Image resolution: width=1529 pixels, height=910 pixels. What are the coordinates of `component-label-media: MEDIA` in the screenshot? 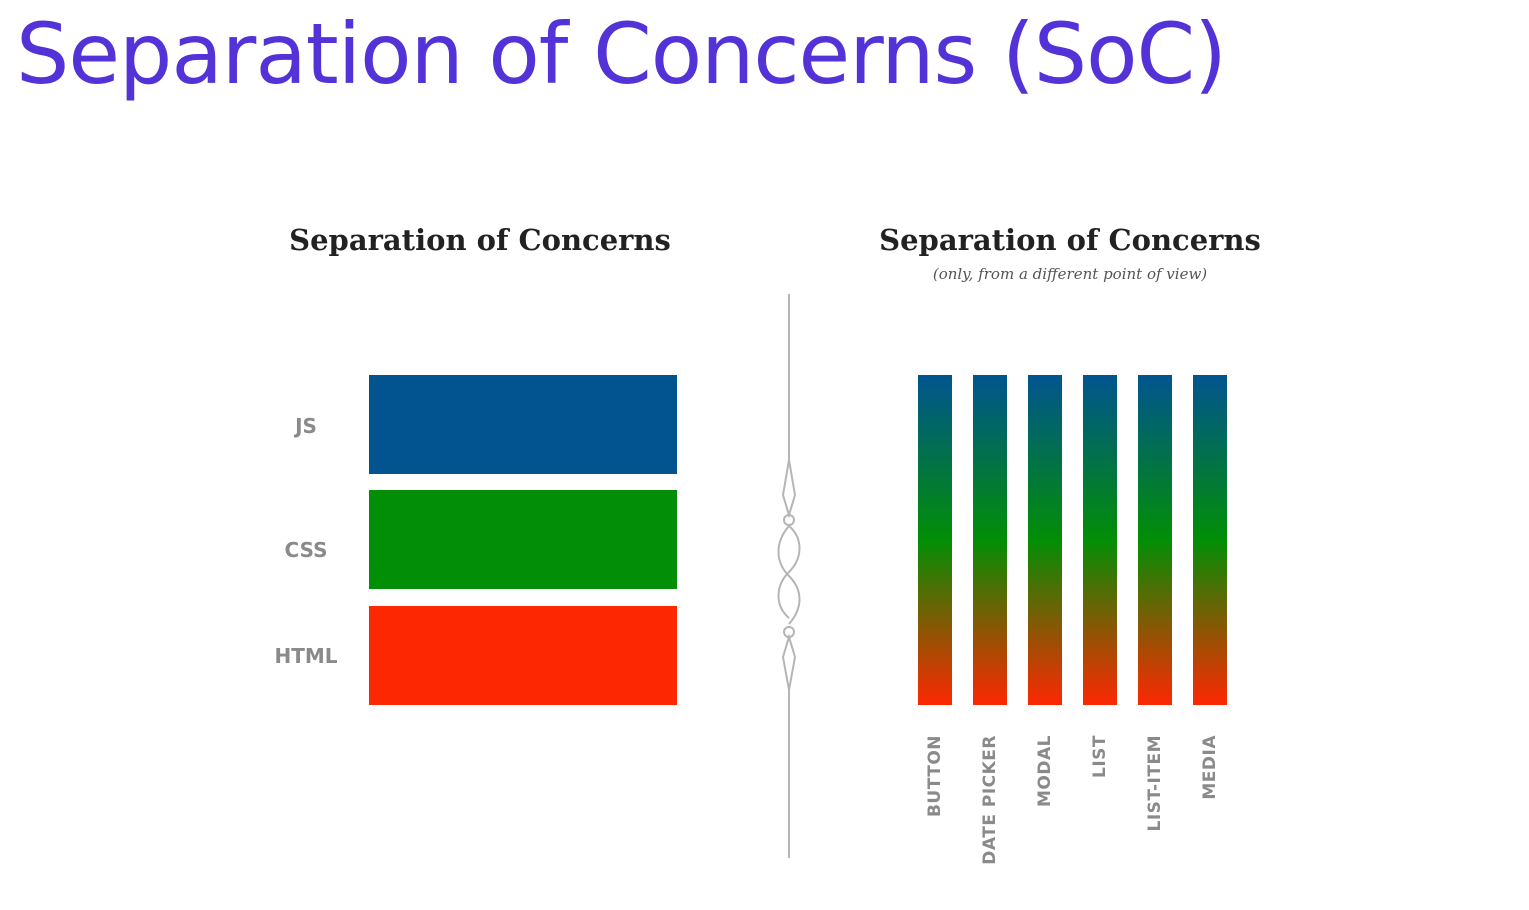 It's located at (1210, 800).